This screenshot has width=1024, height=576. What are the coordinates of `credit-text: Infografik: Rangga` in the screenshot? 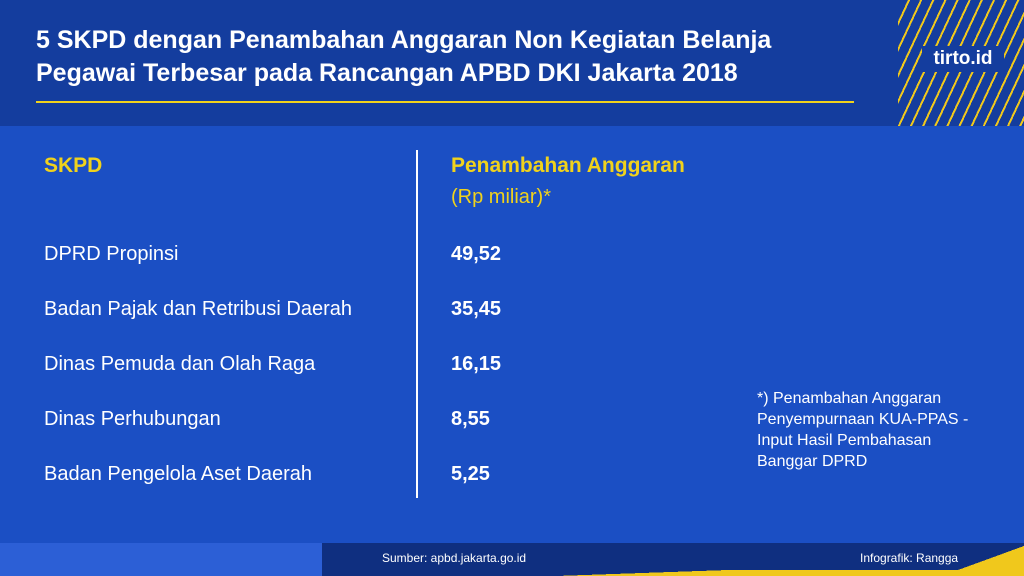 It's located at (909, 558).